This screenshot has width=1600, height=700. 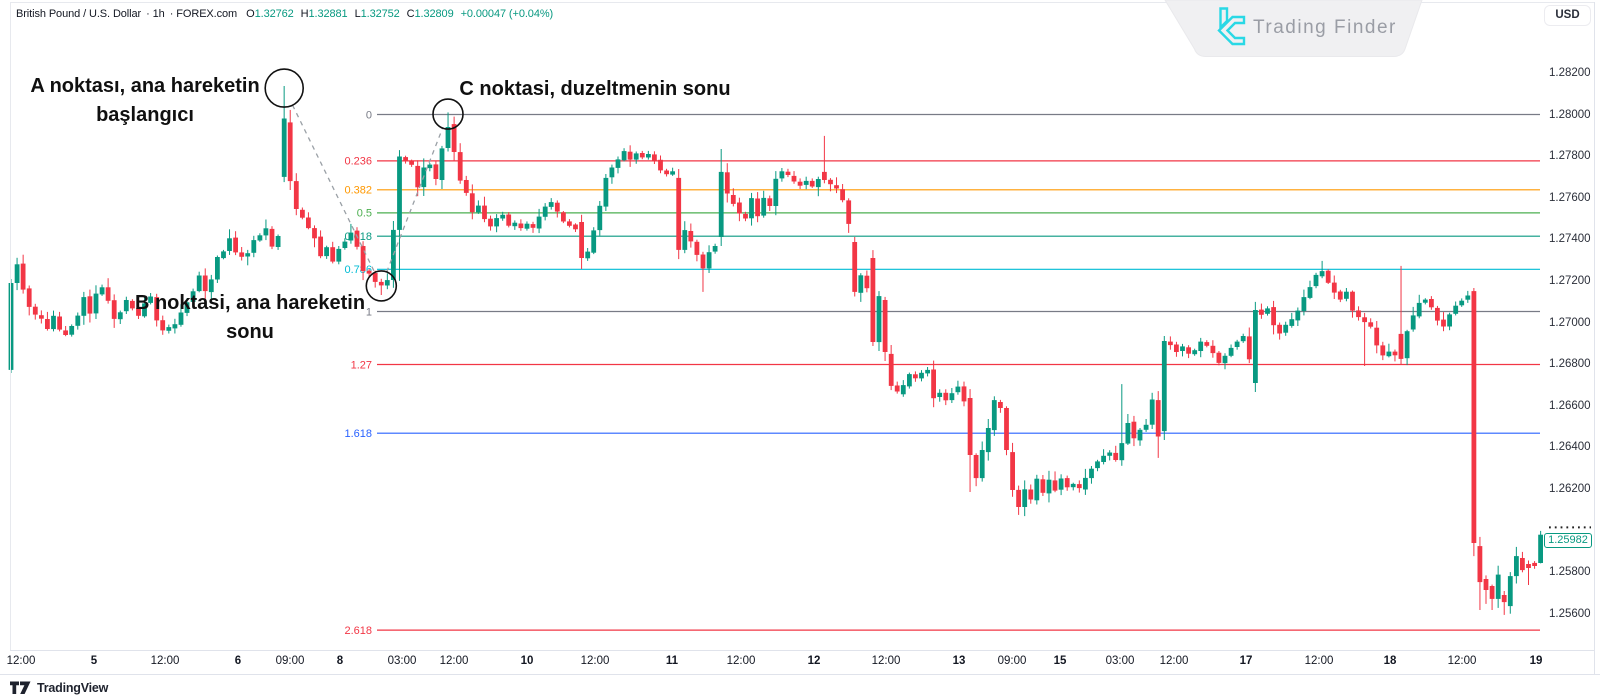 I want to click on price-axis-label: 1.26800, so click(x=1570, y=364).